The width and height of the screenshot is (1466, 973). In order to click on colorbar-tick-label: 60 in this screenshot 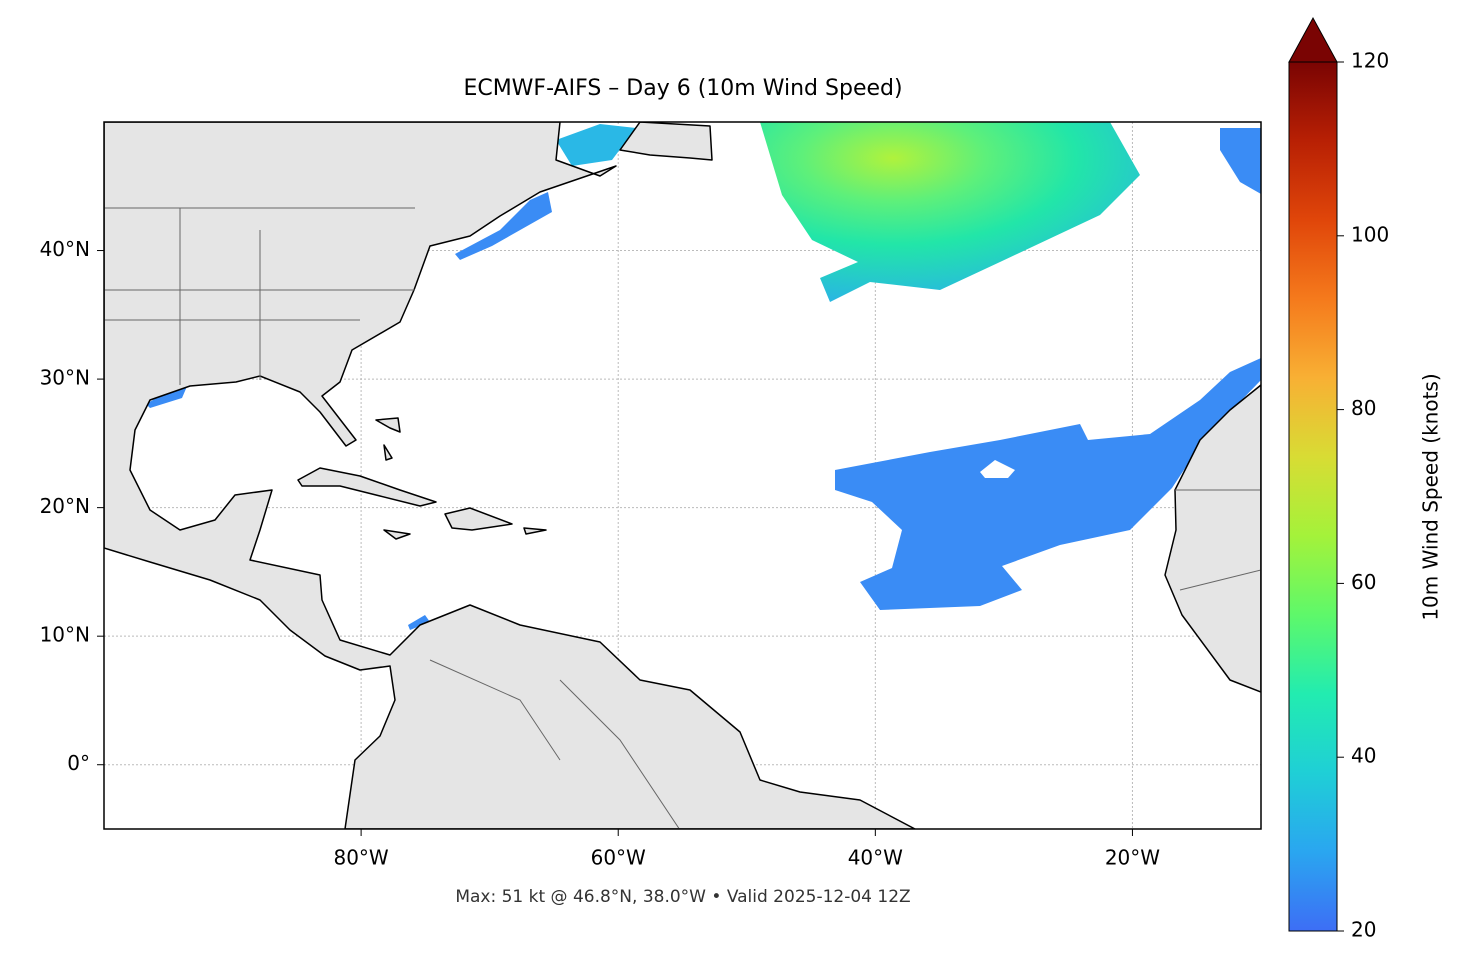, I will do `click(1363, 582)`.